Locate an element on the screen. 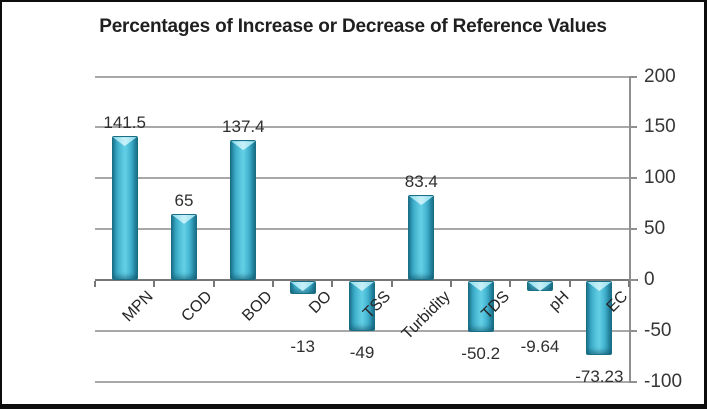 The image size is (707, 409). bar-mpn is located at coordinates (124, 208).